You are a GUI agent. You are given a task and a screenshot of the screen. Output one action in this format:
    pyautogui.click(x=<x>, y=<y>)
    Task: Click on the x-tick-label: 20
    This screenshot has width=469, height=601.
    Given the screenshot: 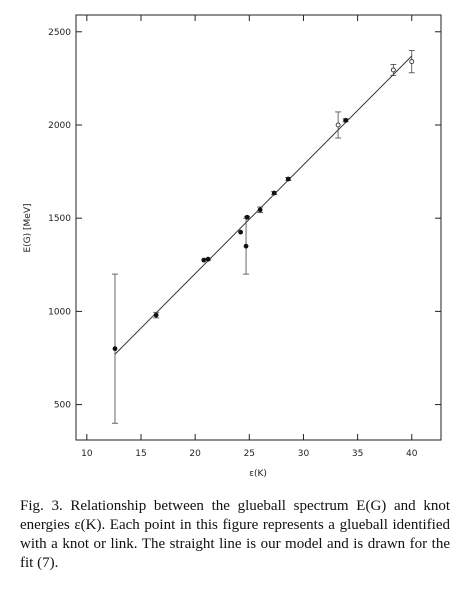 What is the action you would take?
    pyautogui.click(x=195, y=454)
    